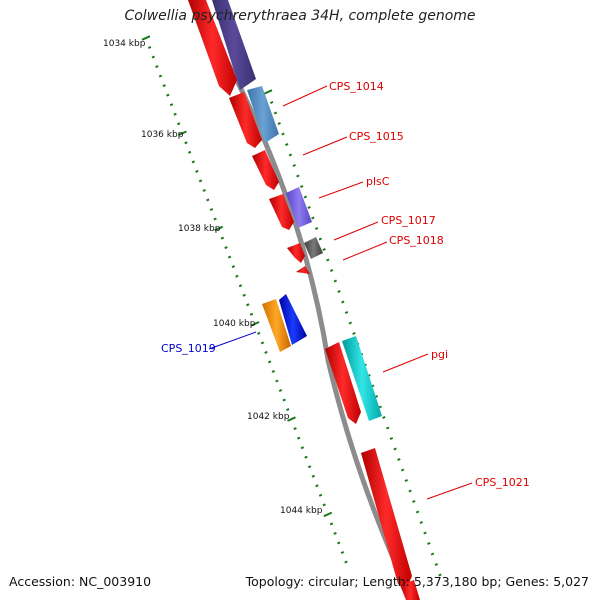  I want to click on plsc-red-arrow, so click(281, 212).